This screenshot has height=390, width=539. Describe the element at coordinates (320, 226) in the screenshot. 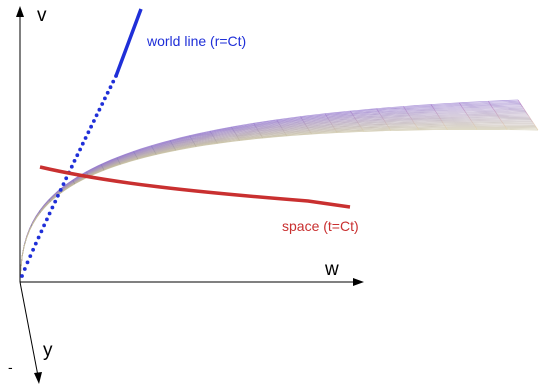

I see `space-label: space (t=Ct)` at that location.